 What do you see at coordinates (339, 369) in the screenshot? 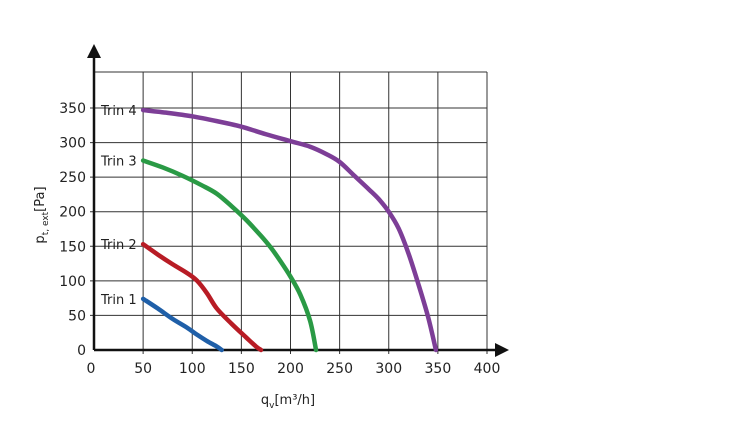
I see `x-tick-label-250: 250` at bounding box center [339, 369].